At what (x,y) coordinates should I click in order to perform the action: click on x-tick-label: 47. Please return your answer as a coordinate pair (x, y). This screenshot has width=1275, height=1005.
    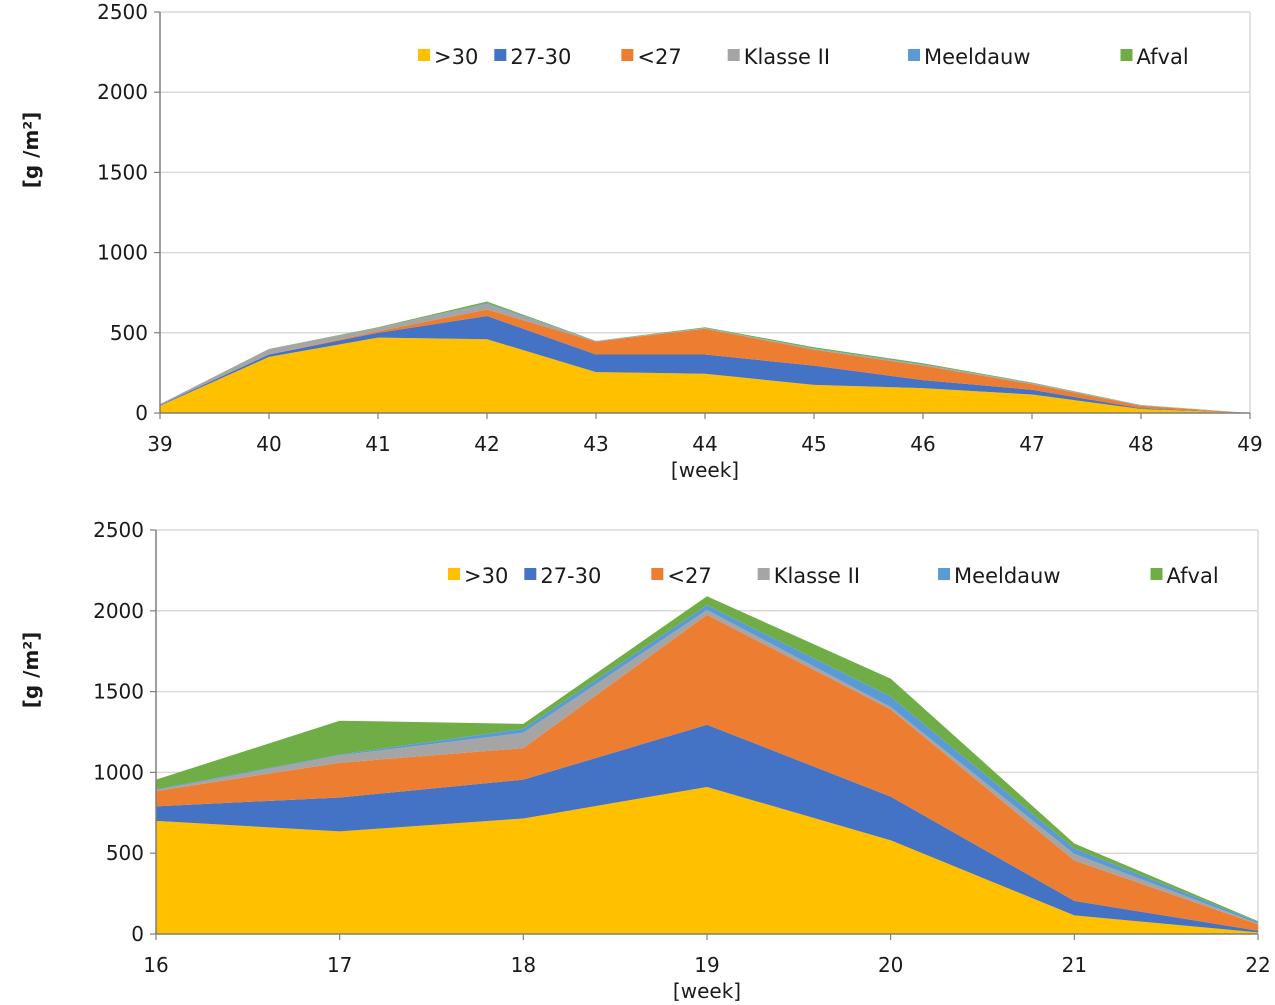
    Looking at the image, I should click on (1031, 444).